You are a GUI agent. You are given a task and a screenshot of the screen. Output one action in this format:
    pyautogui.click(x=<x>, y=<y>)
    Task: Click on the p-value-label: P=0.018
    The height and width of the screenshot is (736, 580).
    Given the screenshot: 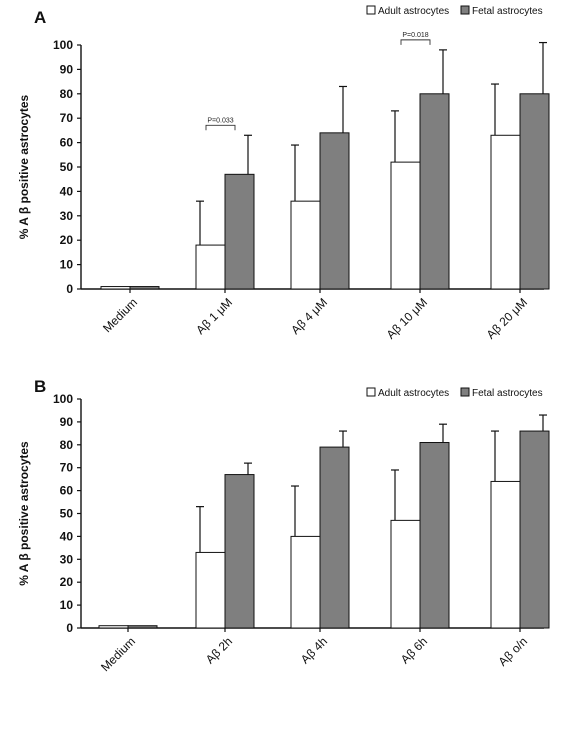 What is the action you would take?
    pyautogui.click(x=415, y=35)
    